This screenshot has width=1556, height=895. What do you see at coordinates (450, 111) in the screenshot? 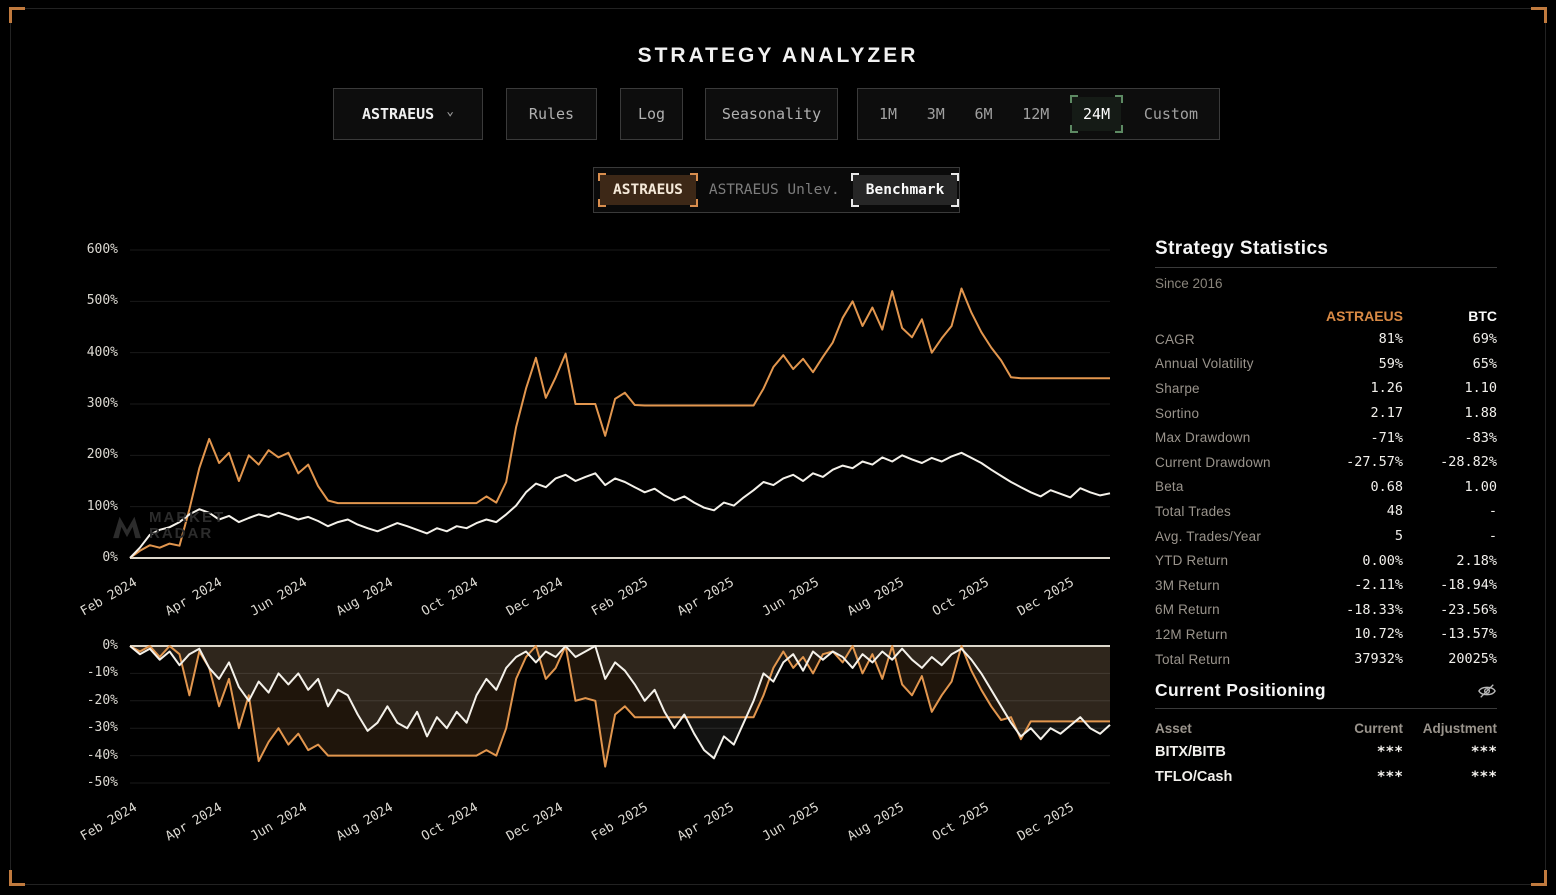
I see `chevron-down-icon: ⌄` at bounding box center [450, 111].